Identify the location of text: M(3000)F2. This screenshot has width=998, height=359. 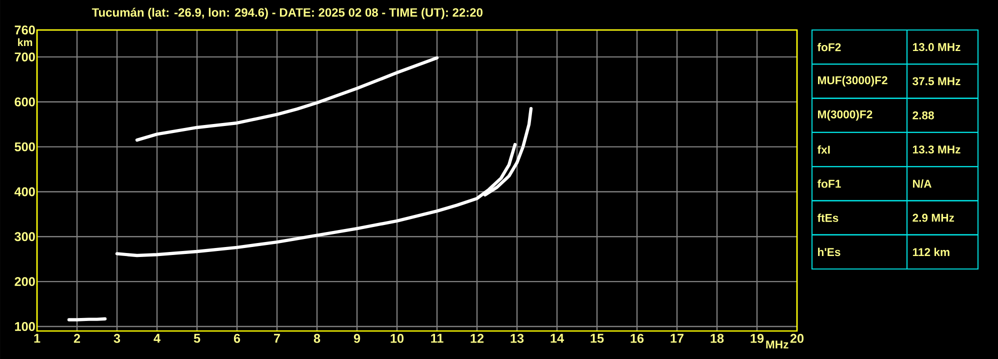
(845, 115).